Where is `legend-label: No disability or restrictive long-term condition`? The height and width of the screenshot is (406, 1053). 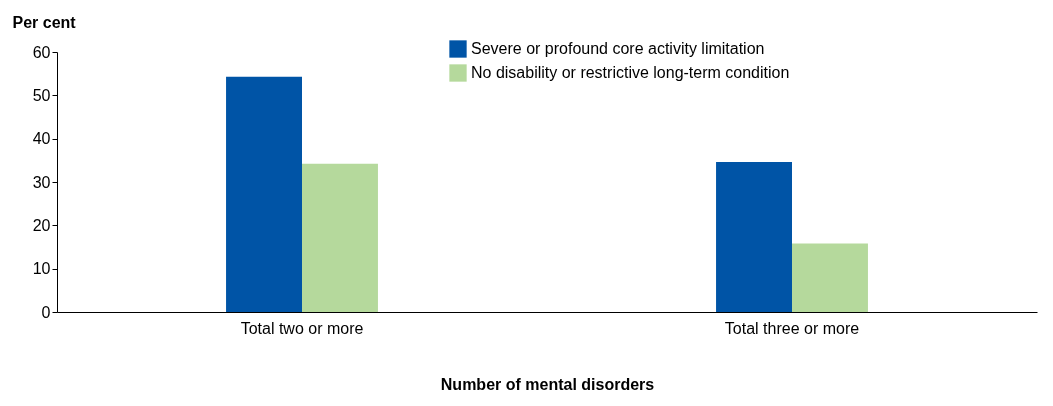
legend-label: No disability or restrictive long-term condition is located at coordinates (630, 72).